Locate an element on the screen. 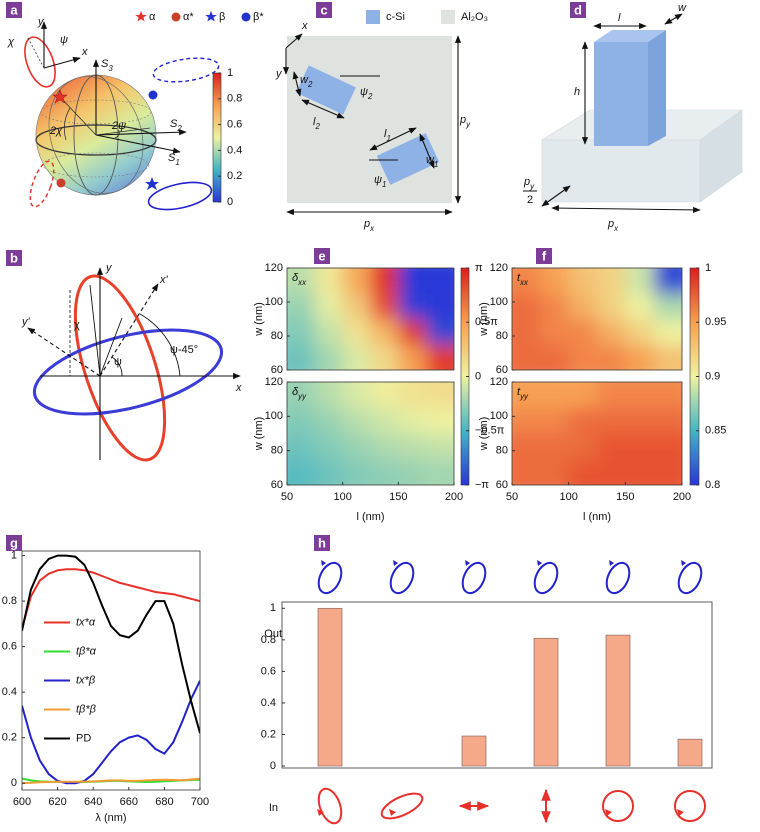 This screenshot has width=760, height=832. axis-label-sub: 1 is located at coordinates (177, 162).